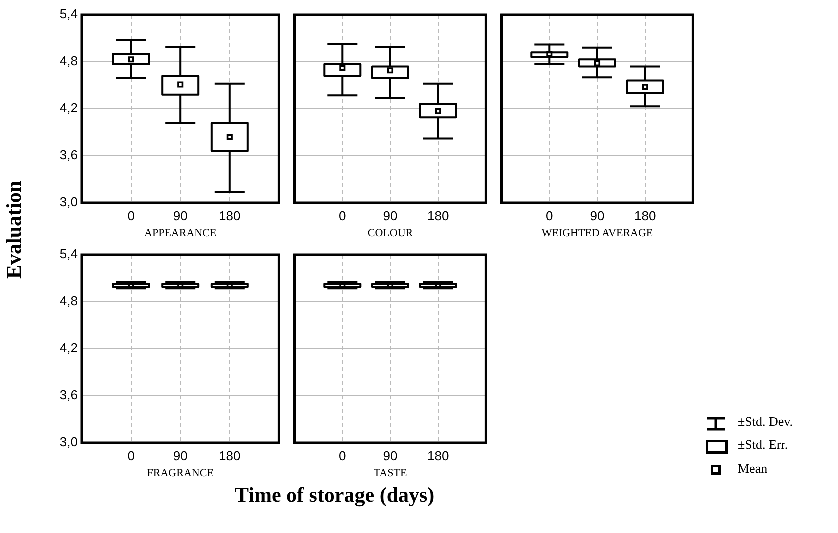 Image resolution: width=838 pixels, height=533 pixels. I want to click on text: Evaluation, so click(14, 230).